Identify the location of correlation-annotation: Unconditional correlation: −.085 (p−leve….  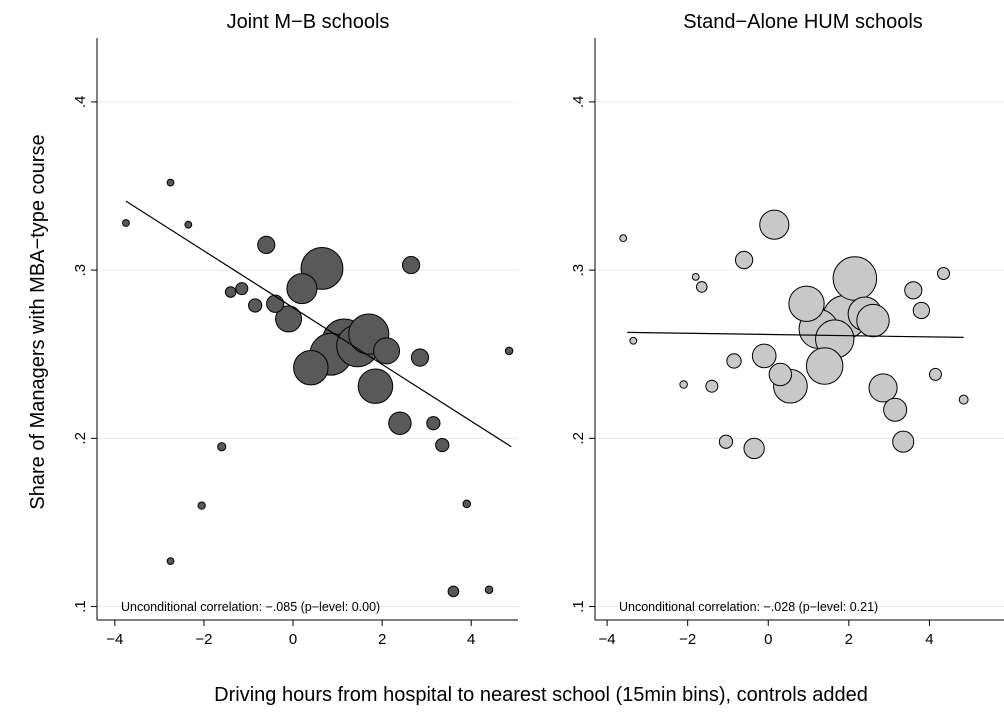
(250, 607).